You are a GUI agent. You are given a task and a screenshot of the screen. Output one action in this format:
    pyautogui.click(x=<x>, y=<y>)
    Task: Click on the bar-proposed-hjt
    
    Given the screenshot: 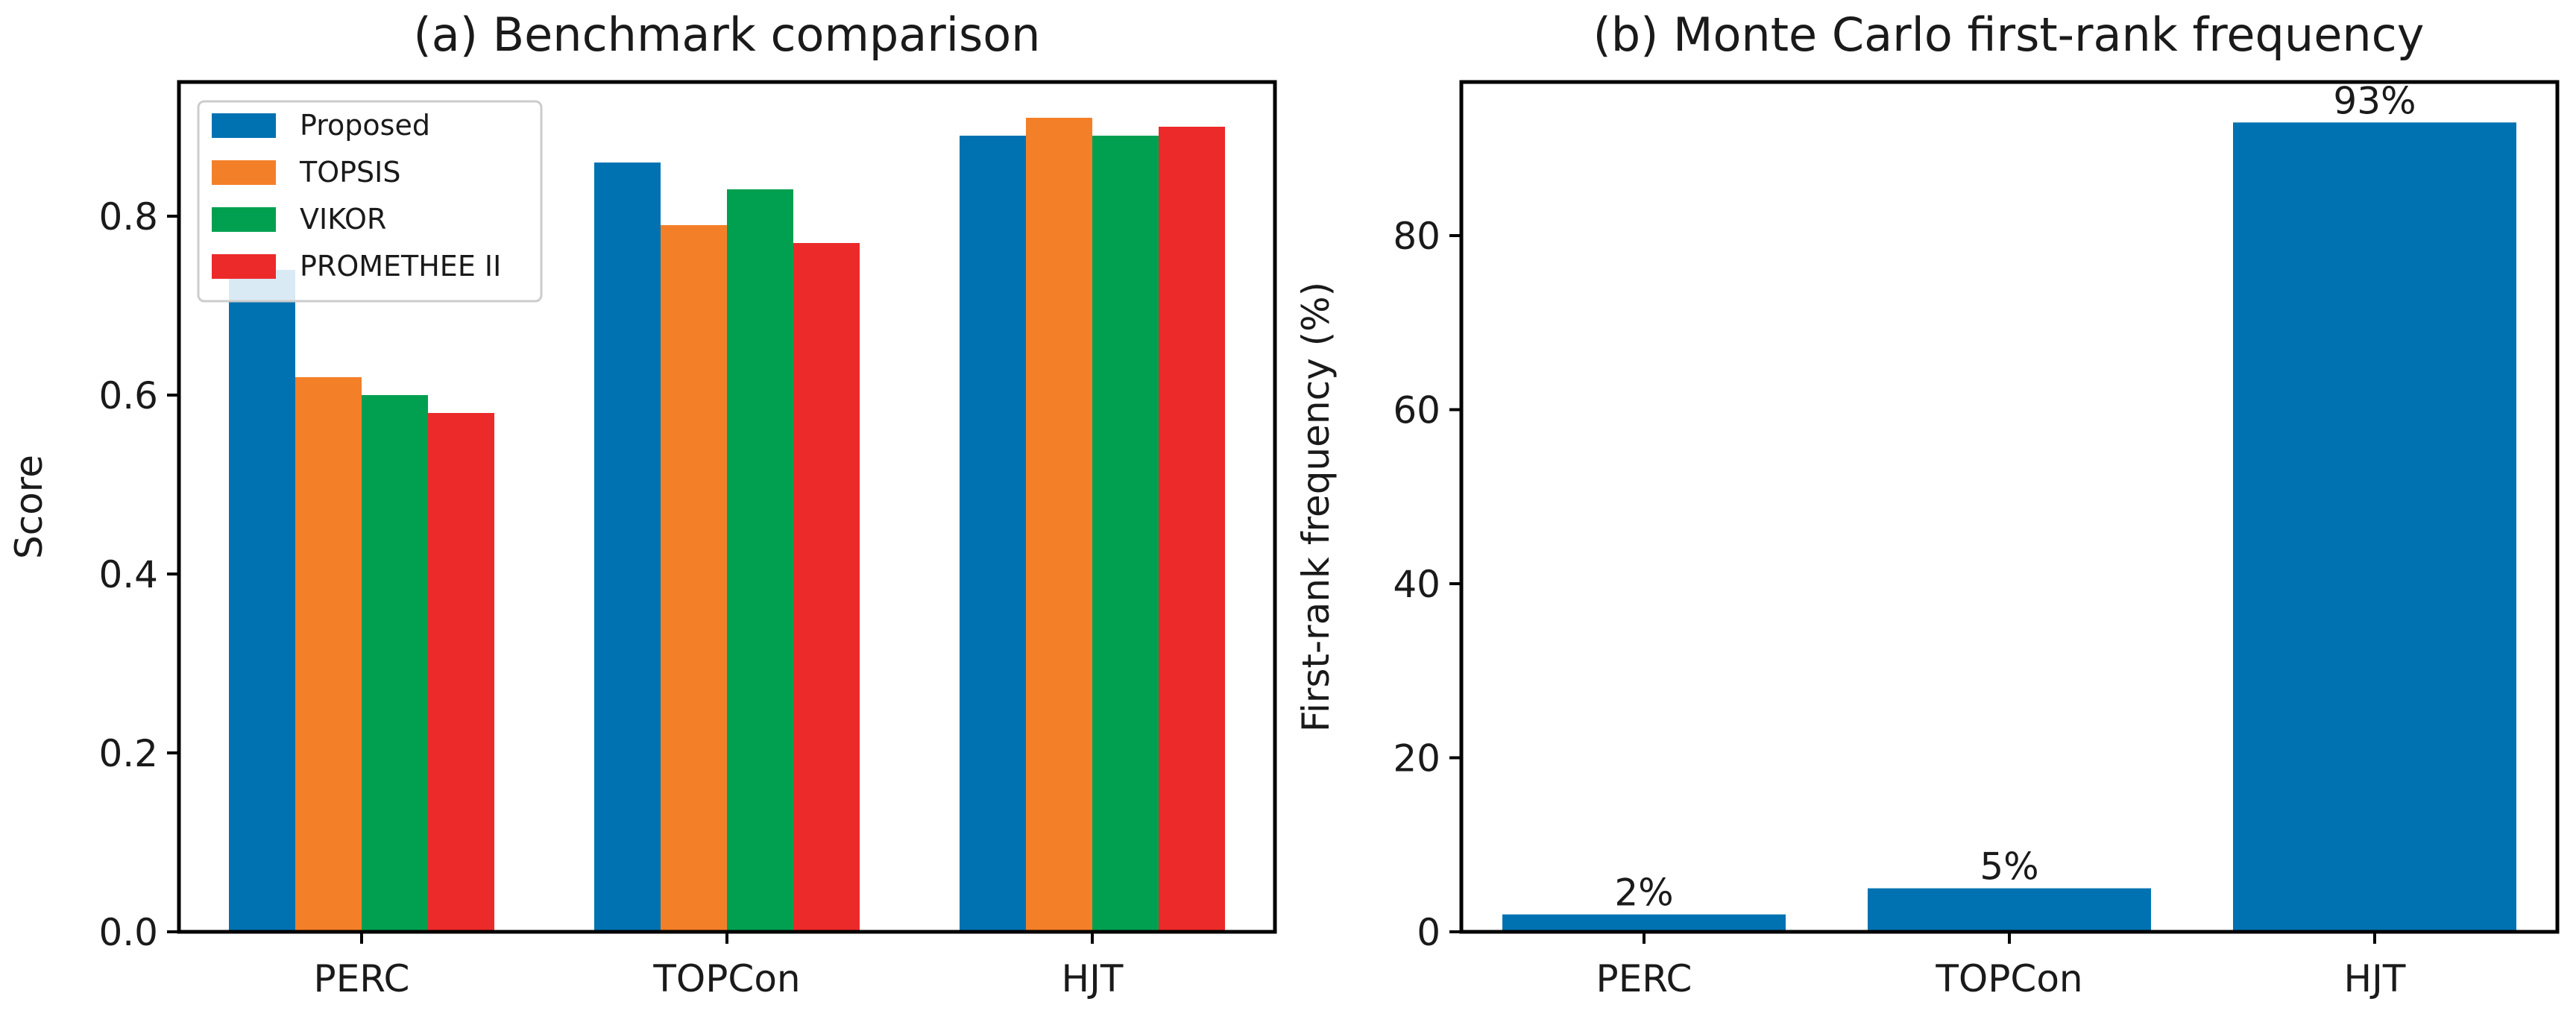 What is the action you would take?
    pyautogui.click(x=993, y=534)
    